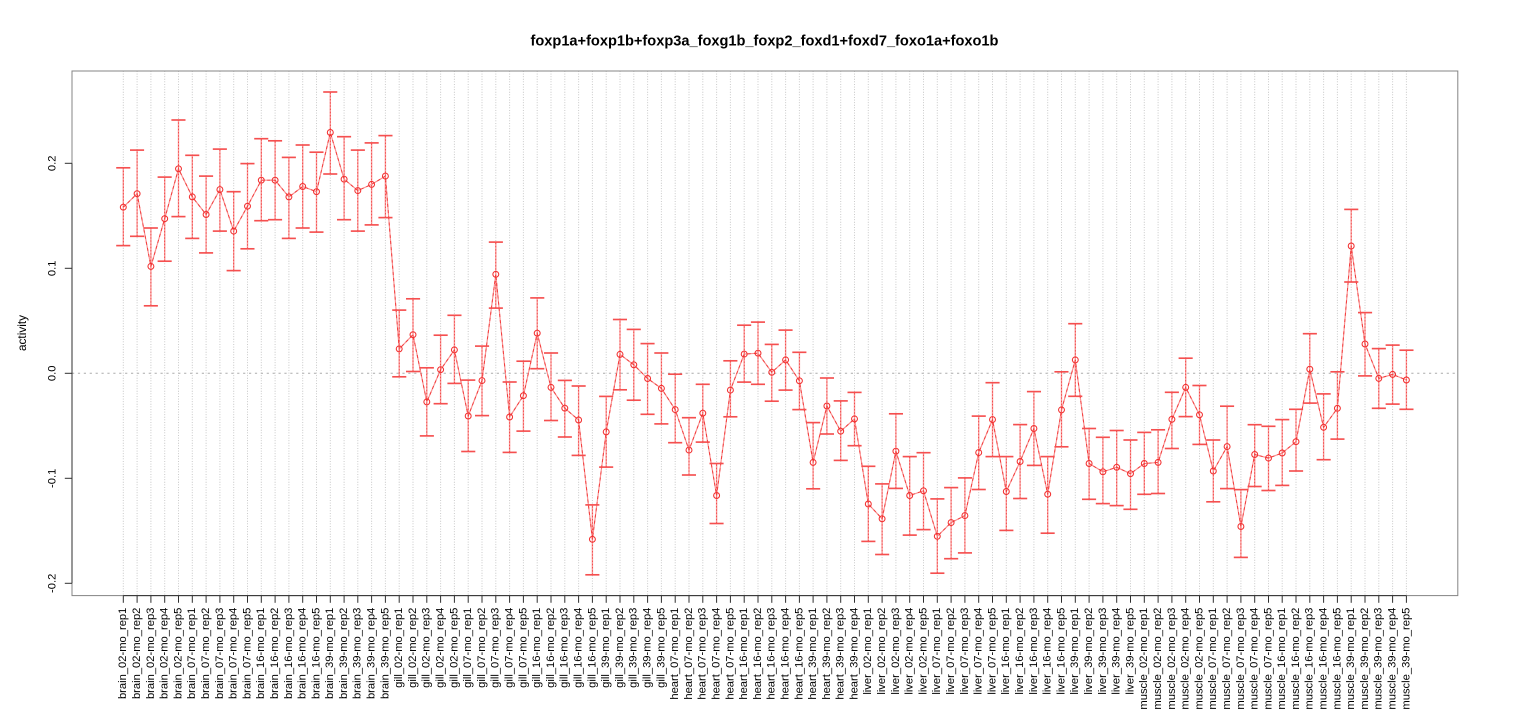  I want to click on svg-text: liver_02-mo_rep5, so click(923, 651).